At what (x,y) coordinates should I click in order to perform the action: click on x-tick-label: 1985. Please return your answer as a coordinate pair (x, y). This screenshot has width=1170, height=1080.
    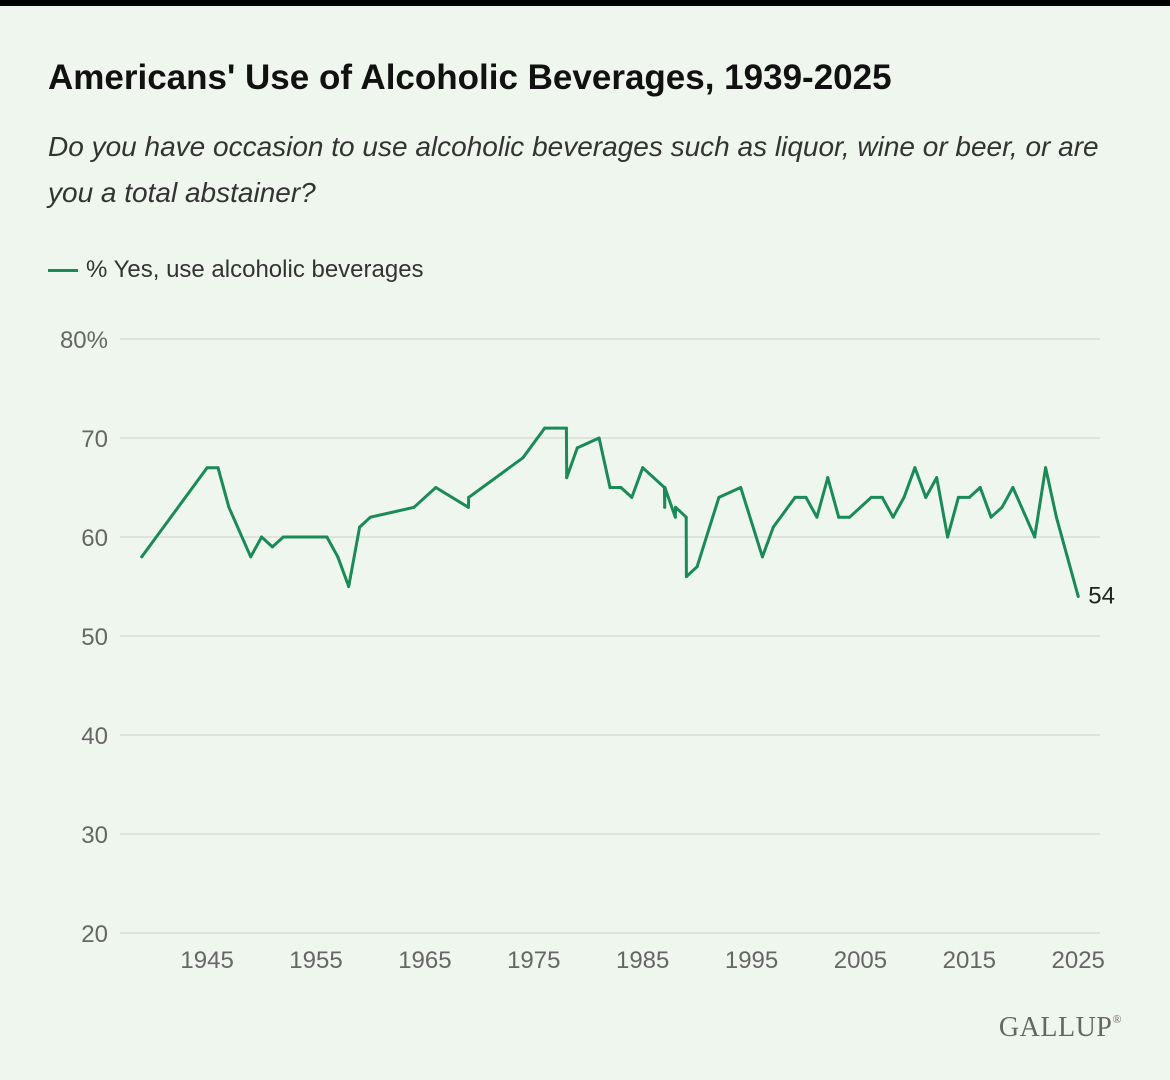
    Looking at the image, I should click on (642, 960).